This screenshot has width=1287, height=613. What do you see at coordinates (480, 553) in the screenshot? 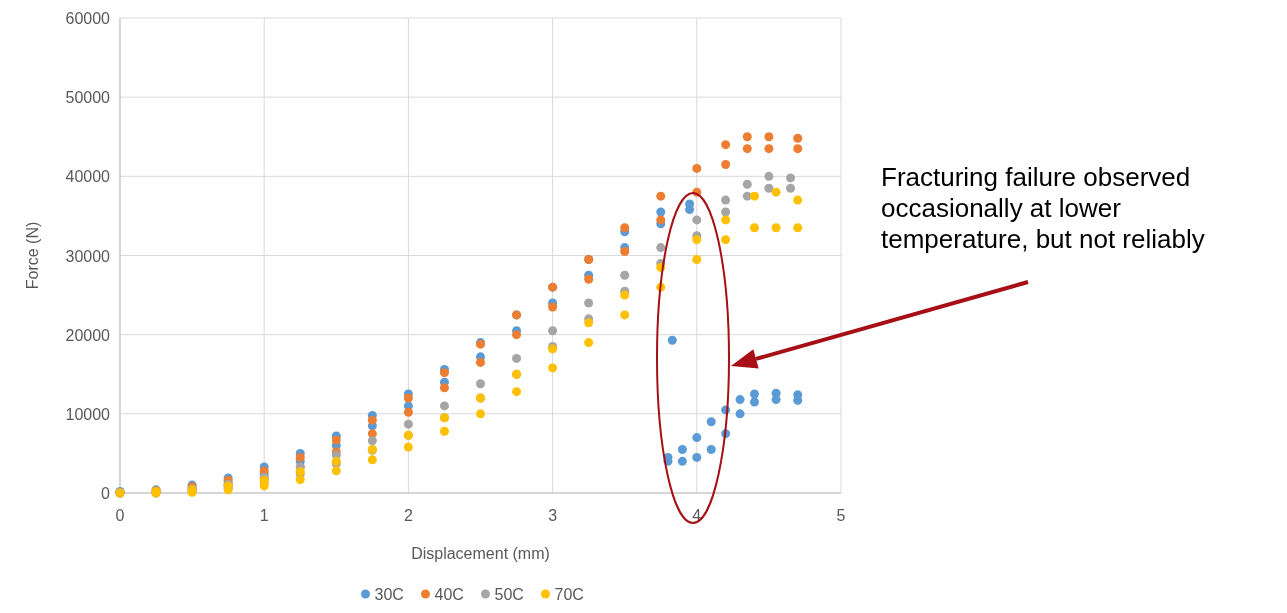
I see `x-axis-title: Displacement (mm)` at bounding box center [480, 553].